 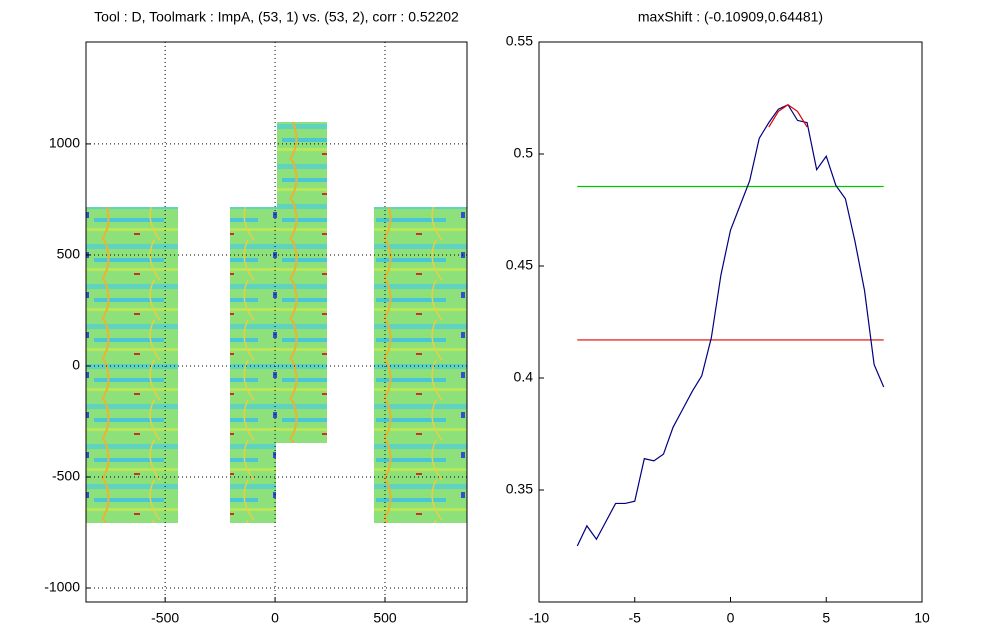 I want to click on x-tick-label: -5, so click(x=635, y=618).